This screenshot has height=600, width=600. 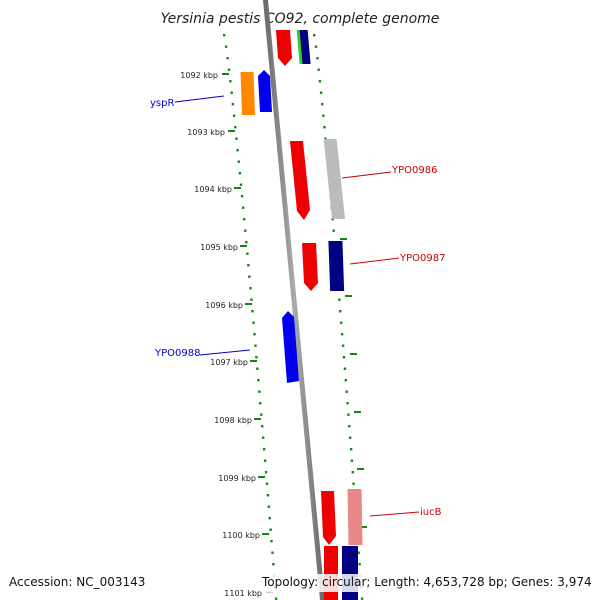 What do you see at coordinates (366, 175) in the screenshot?
I see `leader-line-ypo0986` at bounding box center [366, 175].